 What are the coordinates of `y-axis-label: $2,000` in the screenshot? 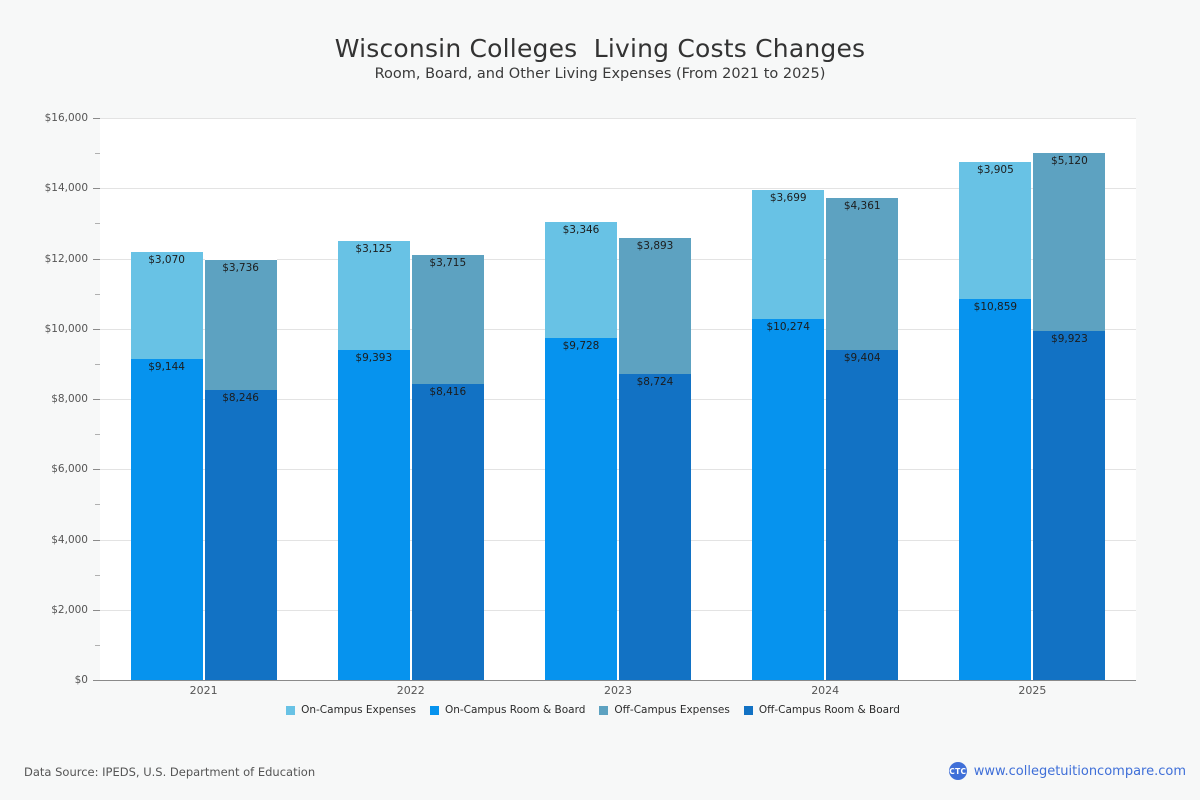 It's located at (69, 609).